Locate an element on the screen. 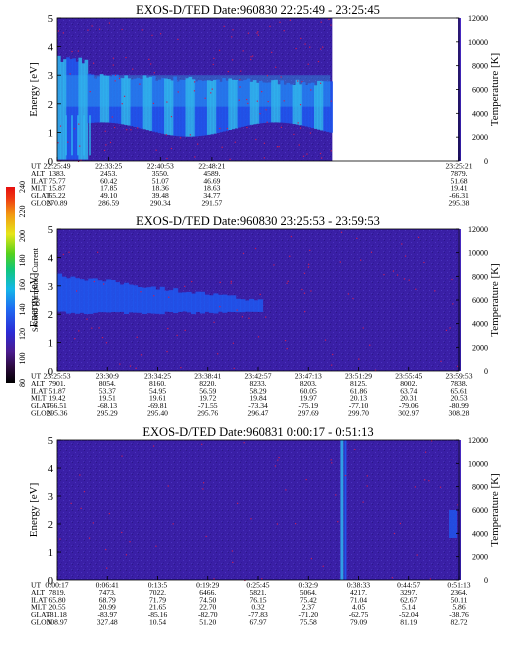 This screenshot has width=505, height=649. table-cell: 7879. is located at coordinates (458, 173).